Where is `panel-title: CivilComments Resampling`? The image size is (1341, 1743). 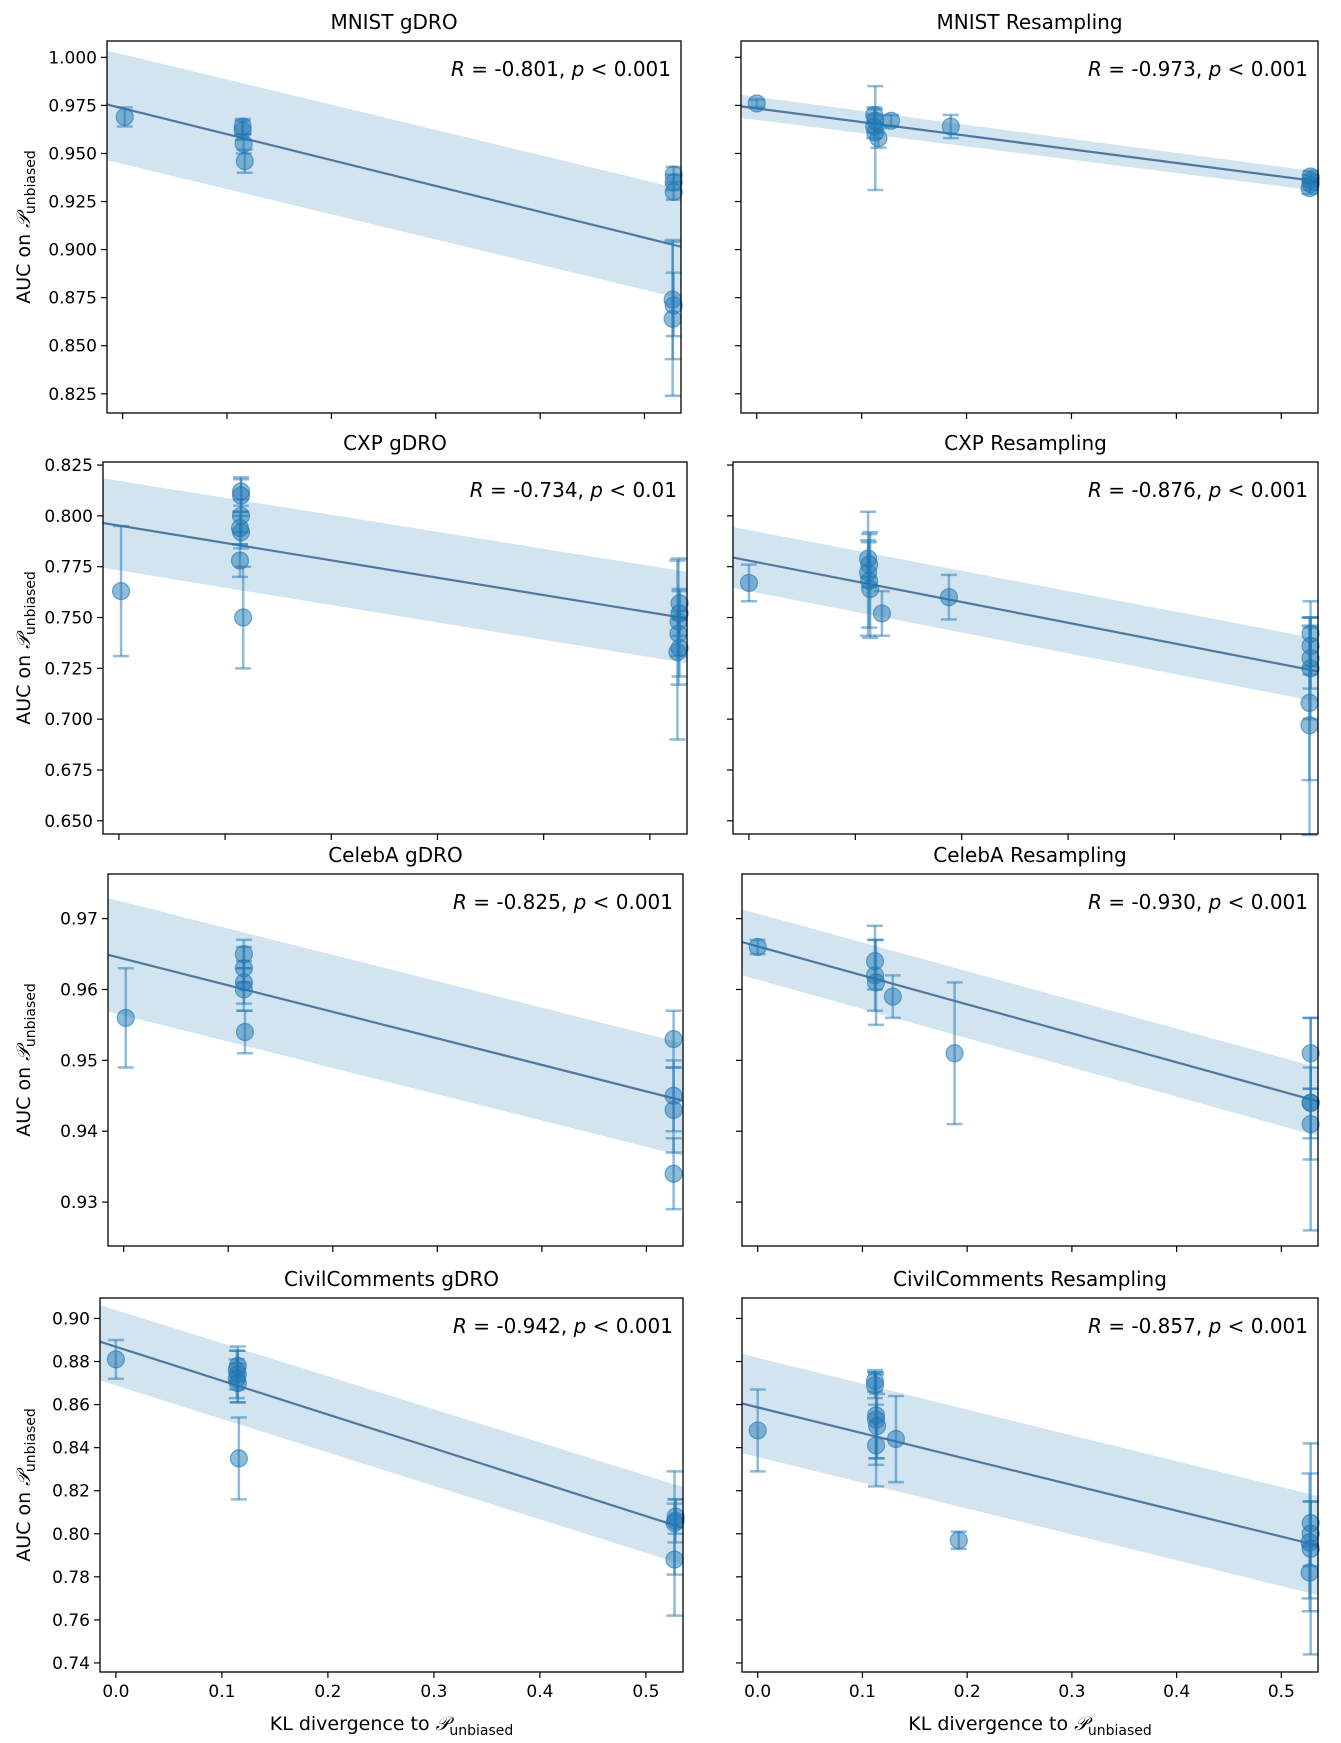
panel-title: CivilComments Resampling is located at coordinates (1030, 1279).